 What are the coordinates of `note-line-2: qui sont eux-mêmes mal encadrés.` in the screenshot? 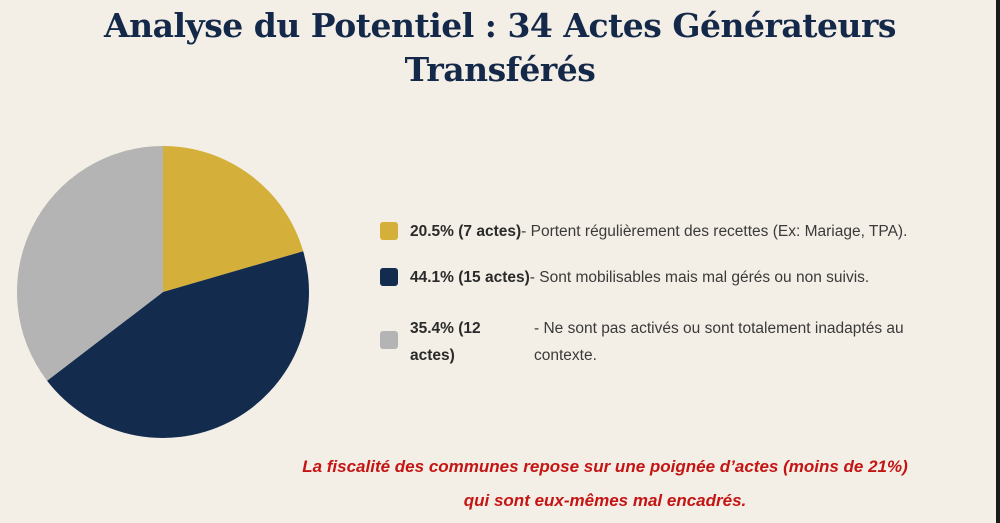 It's located at (605, 500).